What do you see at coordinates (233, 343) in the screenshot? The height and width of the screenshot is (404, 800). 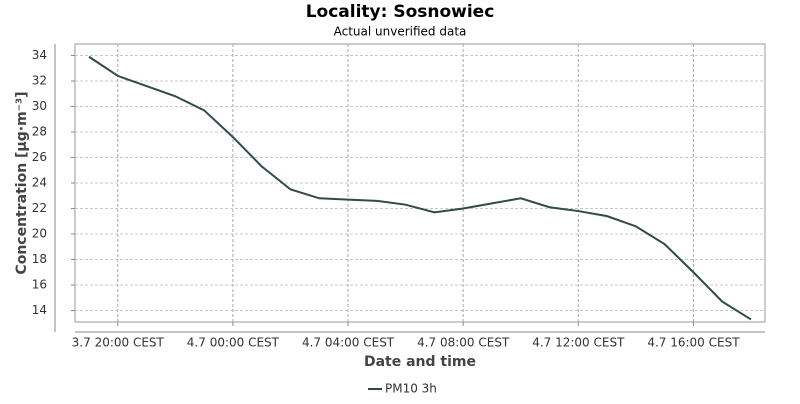 I see `x-tick-label: 4.7 00:00 CEST` at bounding box center [233, 343].